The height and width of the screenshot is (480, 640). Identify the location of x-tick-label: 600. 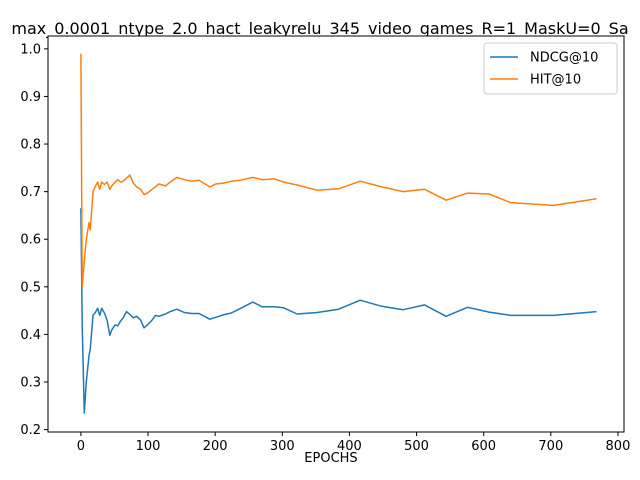
(483, 446).